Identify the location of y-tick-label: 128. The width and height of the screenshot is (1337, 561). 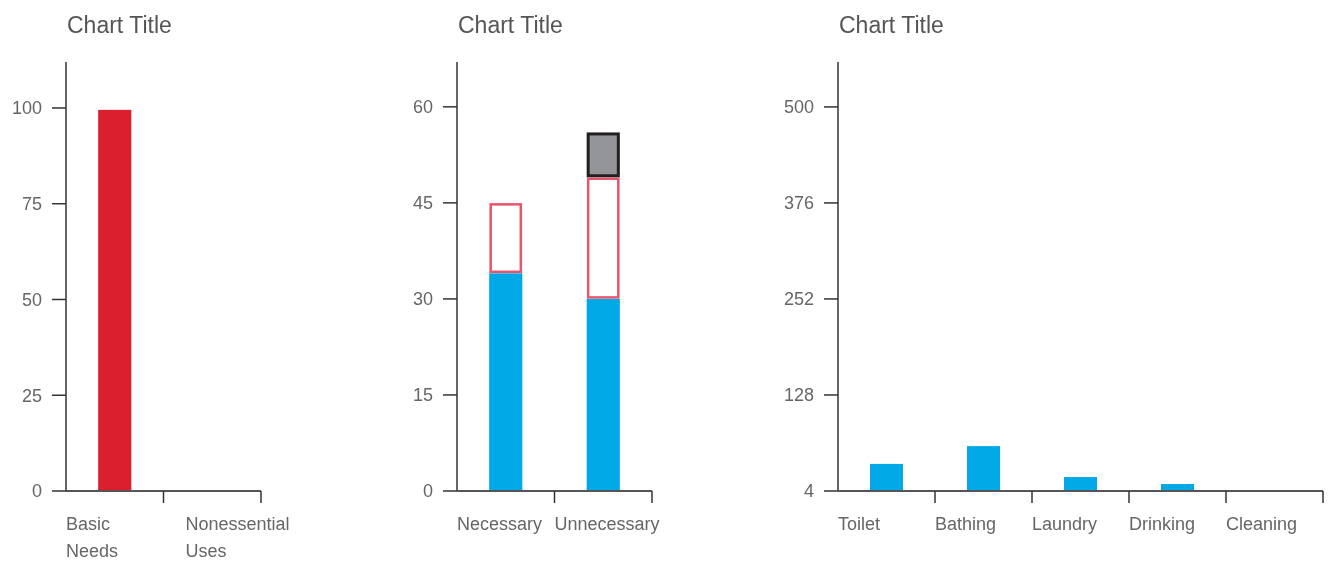
(798, 395).